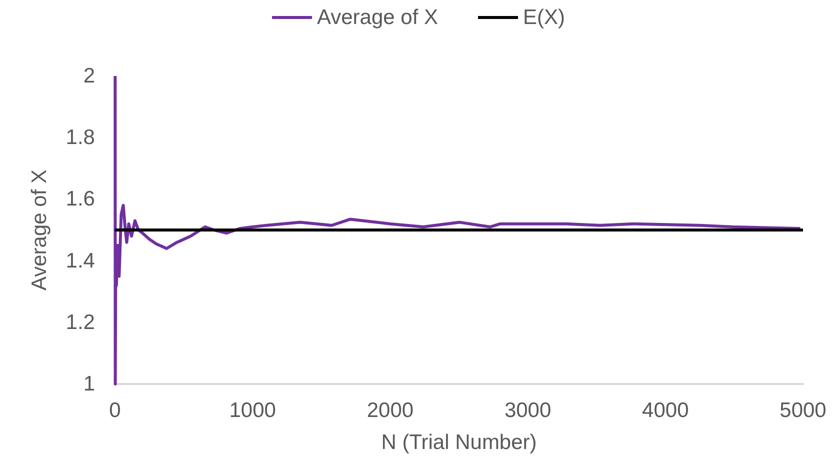  Describe the element at coordinates (665, 410) in the screenshot. I see `x-tick-label: 4000` at that location.